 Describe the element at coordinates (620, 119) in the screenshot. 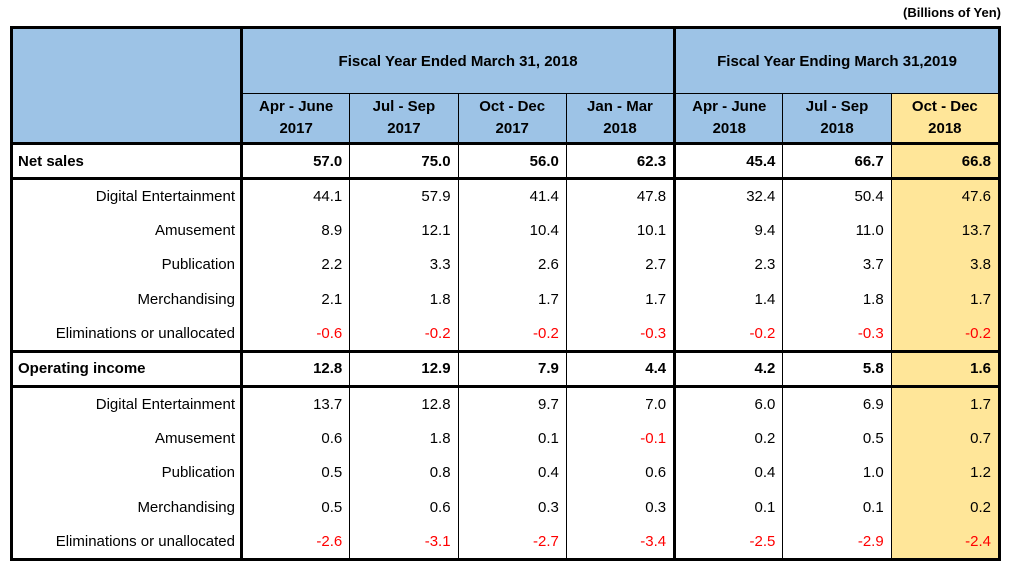

I see `quarter-header: Jan - Mar 2018` at that location.